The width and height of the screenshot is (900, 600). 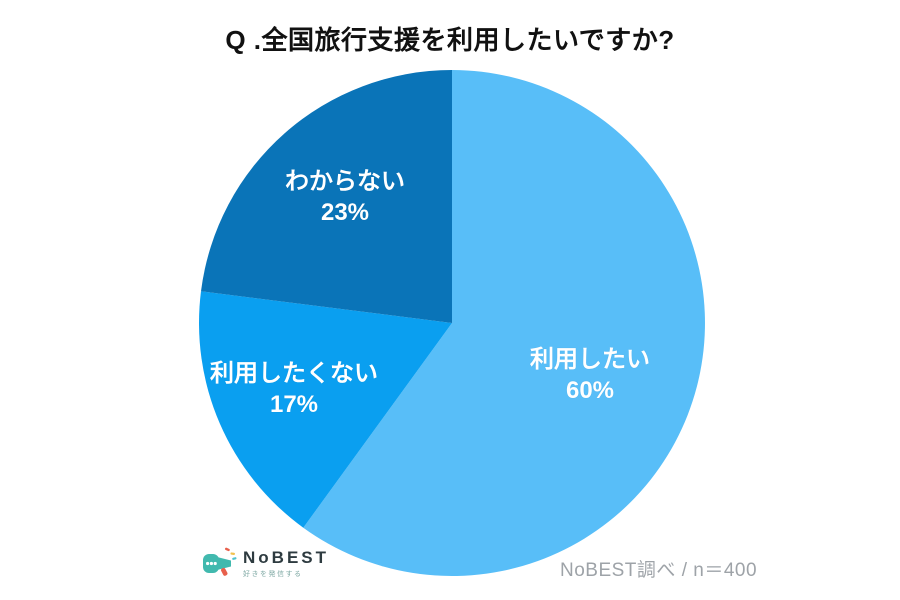 I want to click on slice-label-wakaranai: わからない 23%, so click(x=345, y=197).